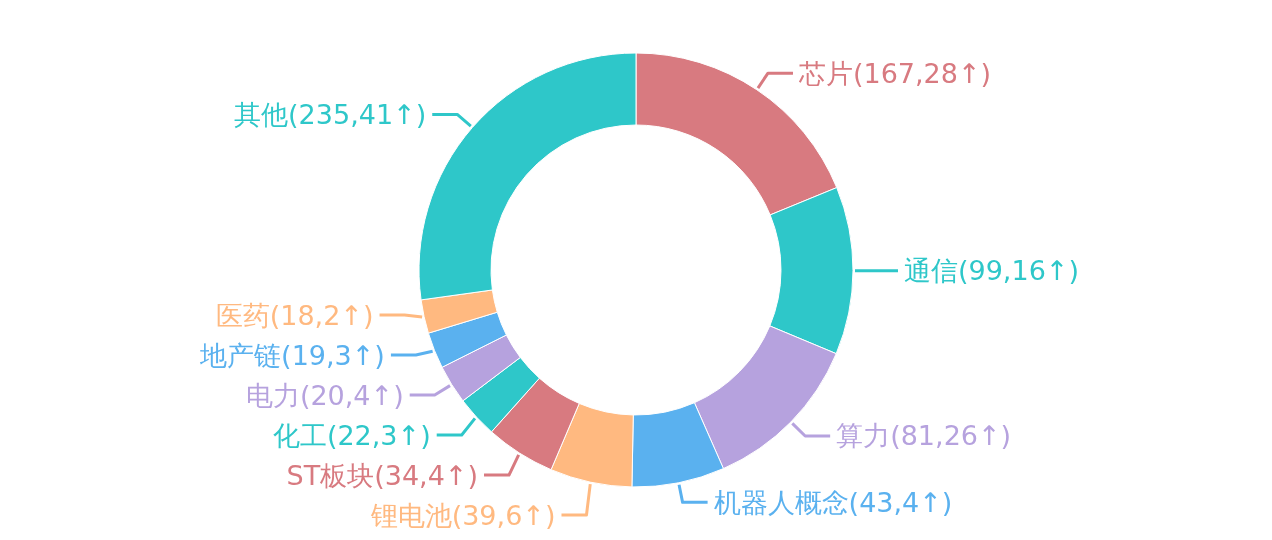 The height and width of the screenshot is (540, 1272). I want to click on slice-label: 电力(20,4↑), so click(324, 395).